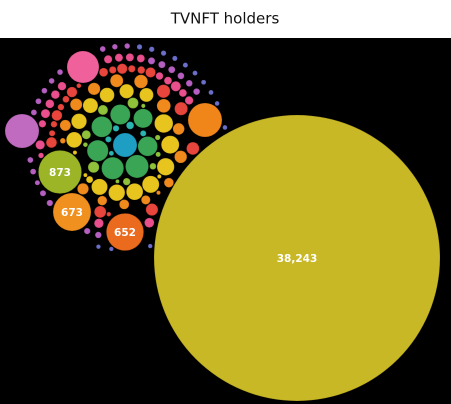  What do you see at coordinates (297, 259) in the screenshot?
I see `bubble-label: 38,243` at bounding box center [297, 259].